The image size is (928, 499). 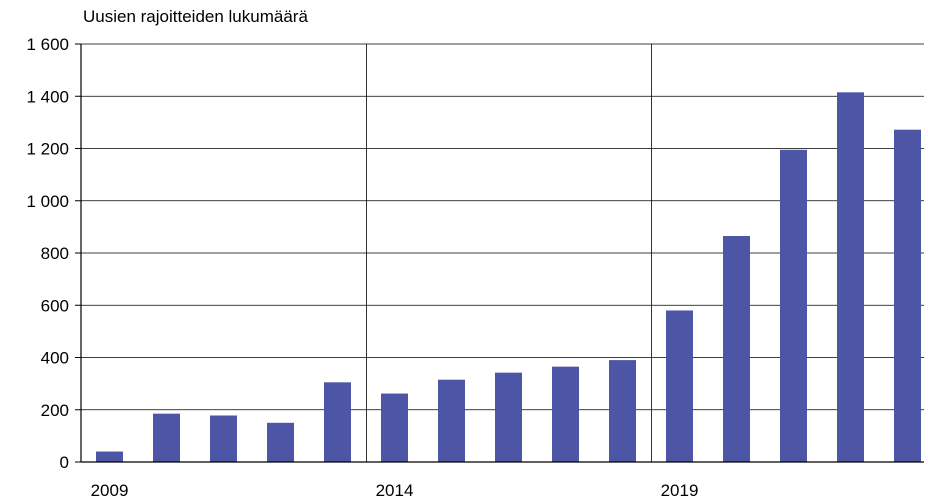 I want to click on bar-2015, so click(x=451, y=420).